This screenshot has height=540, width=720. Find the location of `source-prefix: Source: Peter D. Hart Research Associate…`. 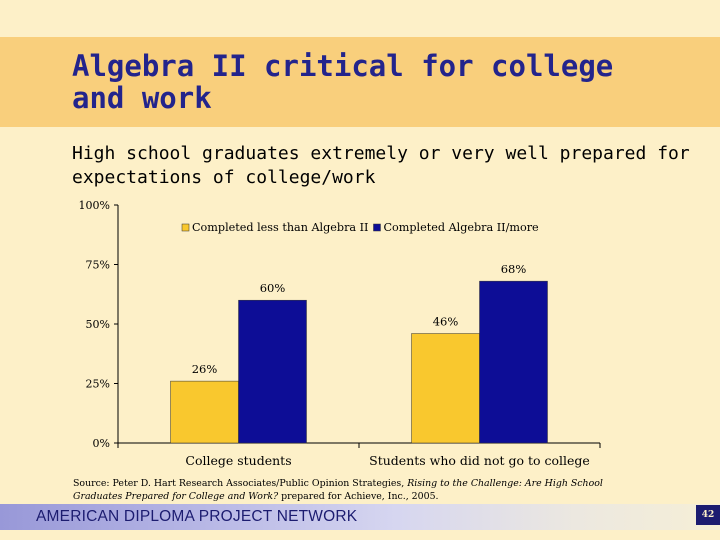

source-prefix: Source: Peter D. Hart Research Associate… is located at coordinates (240, 483).